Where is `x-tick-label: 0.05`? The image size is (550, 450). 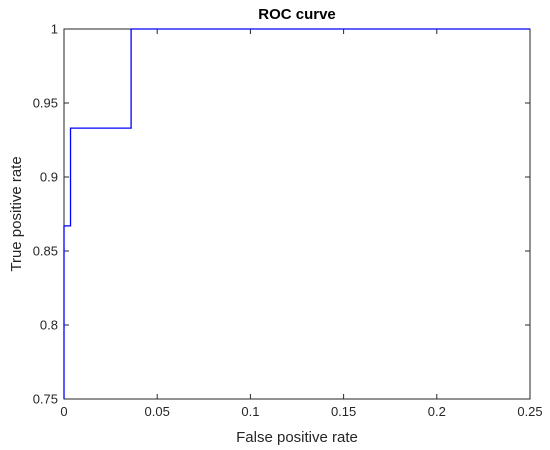
x-tick-label: 0.05 is located at coordinates (157, 411).